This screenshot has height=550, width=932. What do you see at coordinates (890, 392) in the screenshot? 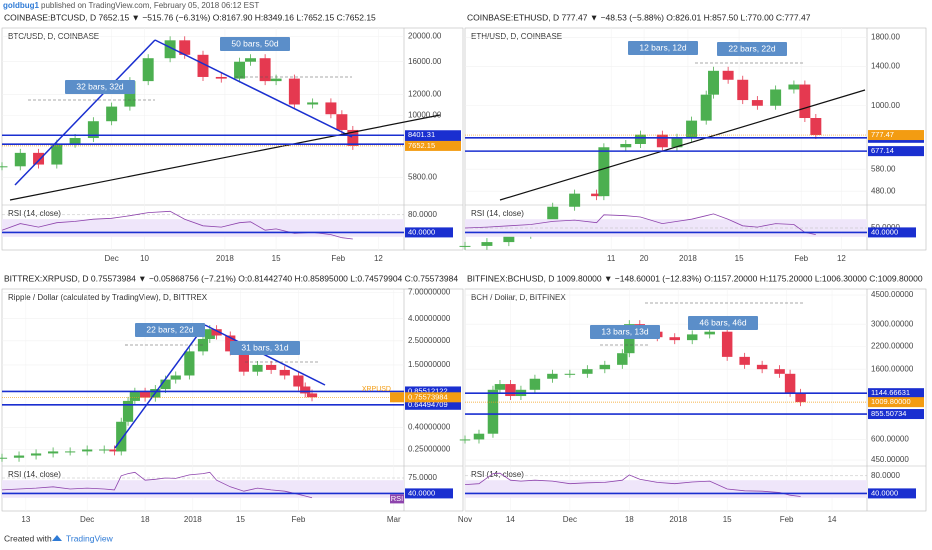
I see `level-label: 1144.66631` at bounding box center [890, 392].